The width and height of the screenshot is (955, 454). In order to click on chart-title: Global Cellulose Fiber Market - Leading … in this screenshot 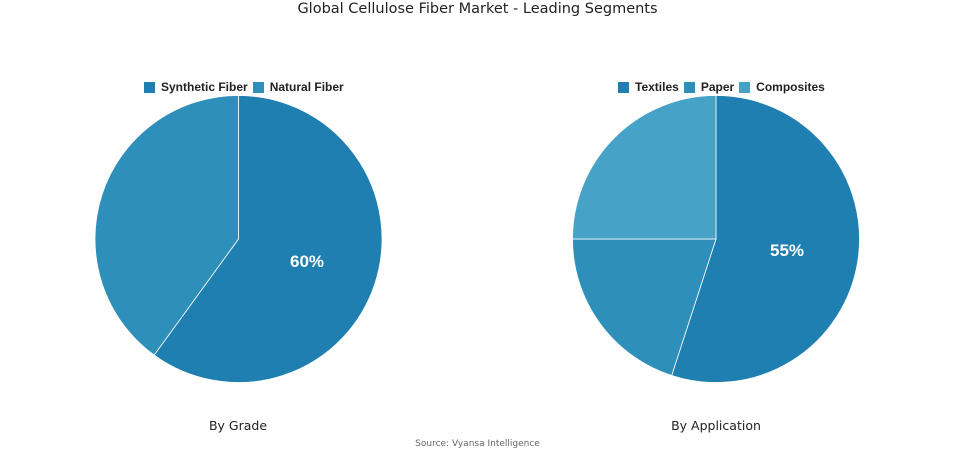, I will do `click(477, 9)`.